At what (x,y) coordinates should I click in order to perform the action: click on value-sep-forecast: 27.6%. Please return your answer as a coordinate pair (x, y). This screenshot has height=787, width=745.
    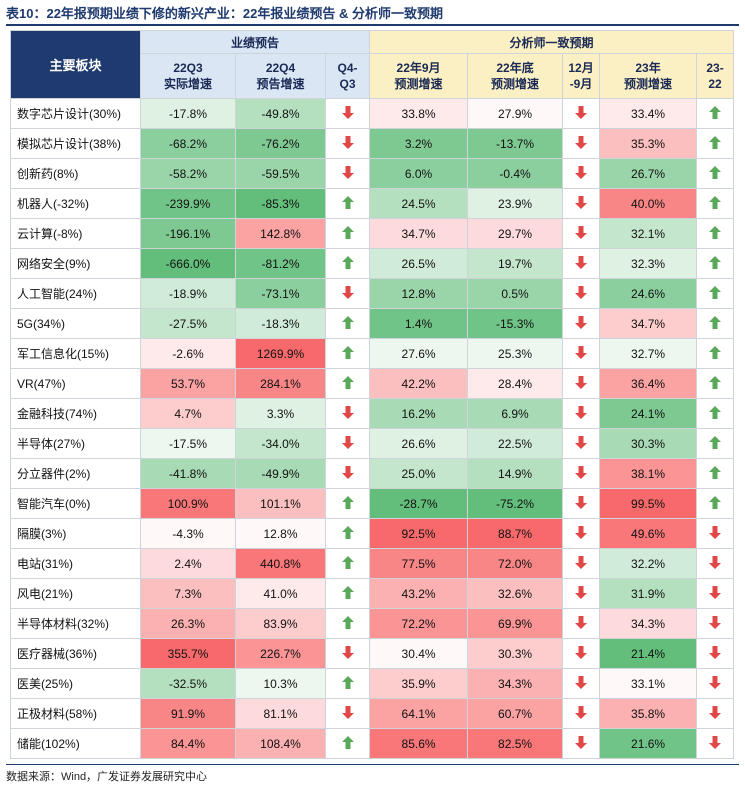
    Looking at the image, I should click on (419, 353).